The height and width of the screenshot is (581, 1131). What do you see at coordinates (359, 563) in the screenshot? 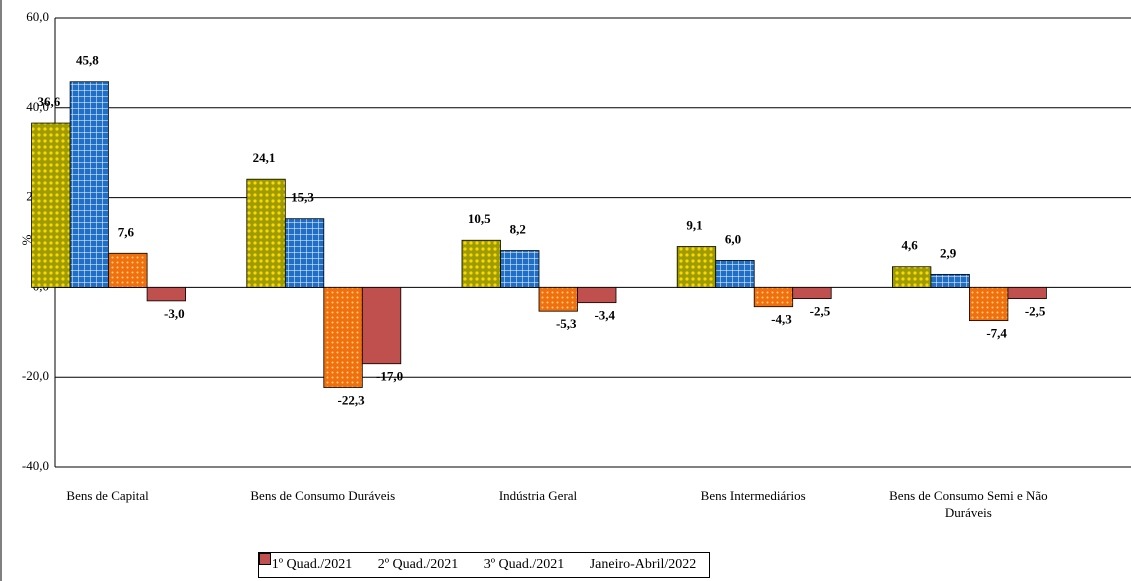
I see `legend-item: 2º Quad./2021` at bounding box center [359, 563].